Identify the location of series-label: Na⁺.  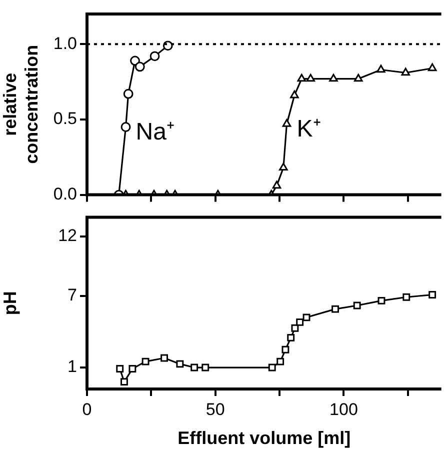
(155, 132).